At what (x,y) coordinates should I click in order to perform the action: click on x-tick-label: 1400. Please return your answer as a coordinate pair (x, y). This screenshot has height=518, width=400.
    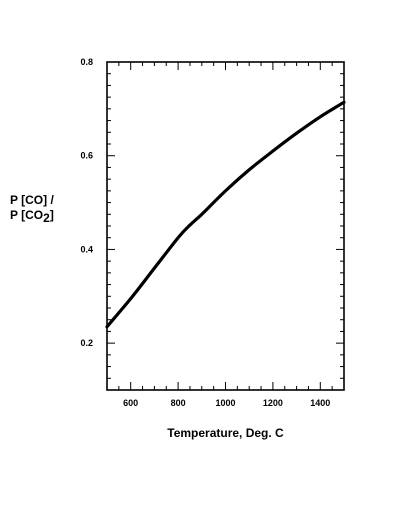
    Looking at the image, I should click on (320, 403).